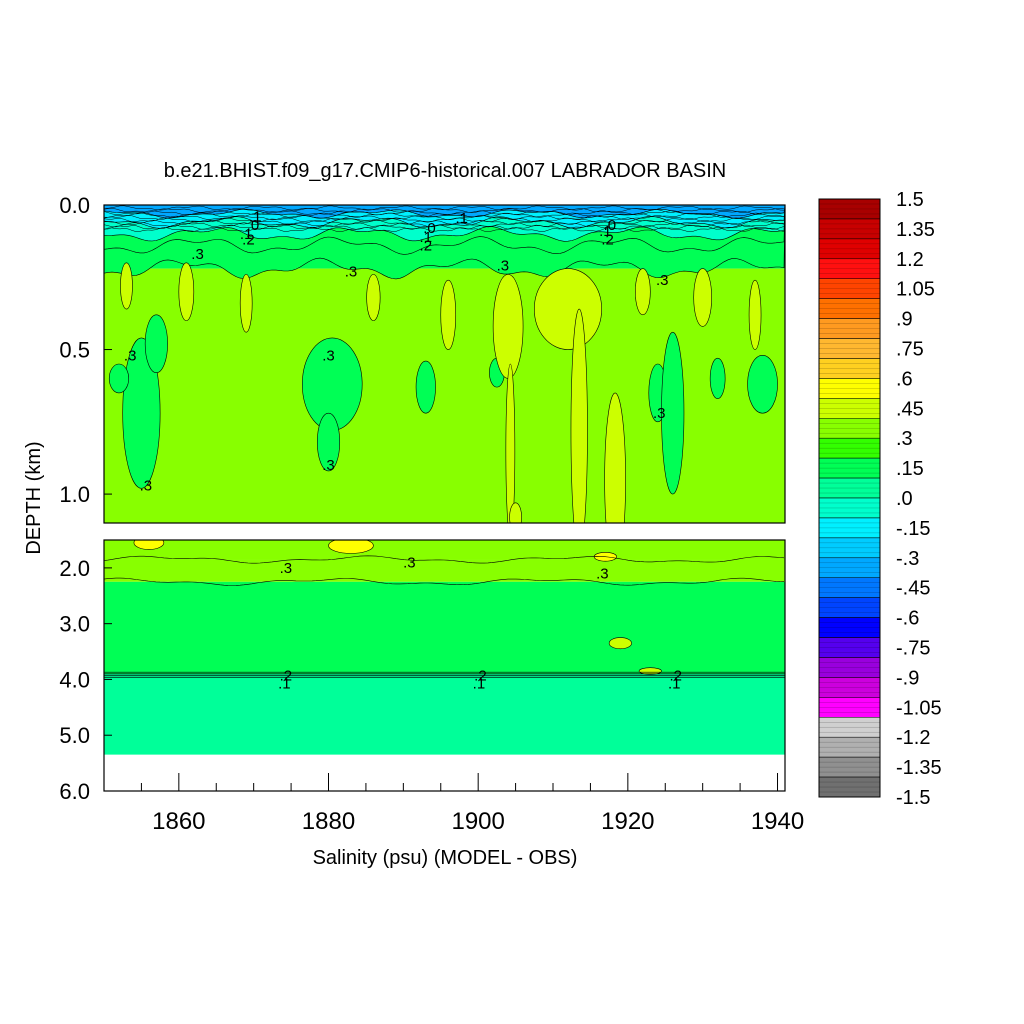 The height and width of the screenshot is (1024, 1024). What do you see at coordinates (913, 649) in the screenshot?
I see `colorbar-label: -.75` at bounding box center [913, 649].